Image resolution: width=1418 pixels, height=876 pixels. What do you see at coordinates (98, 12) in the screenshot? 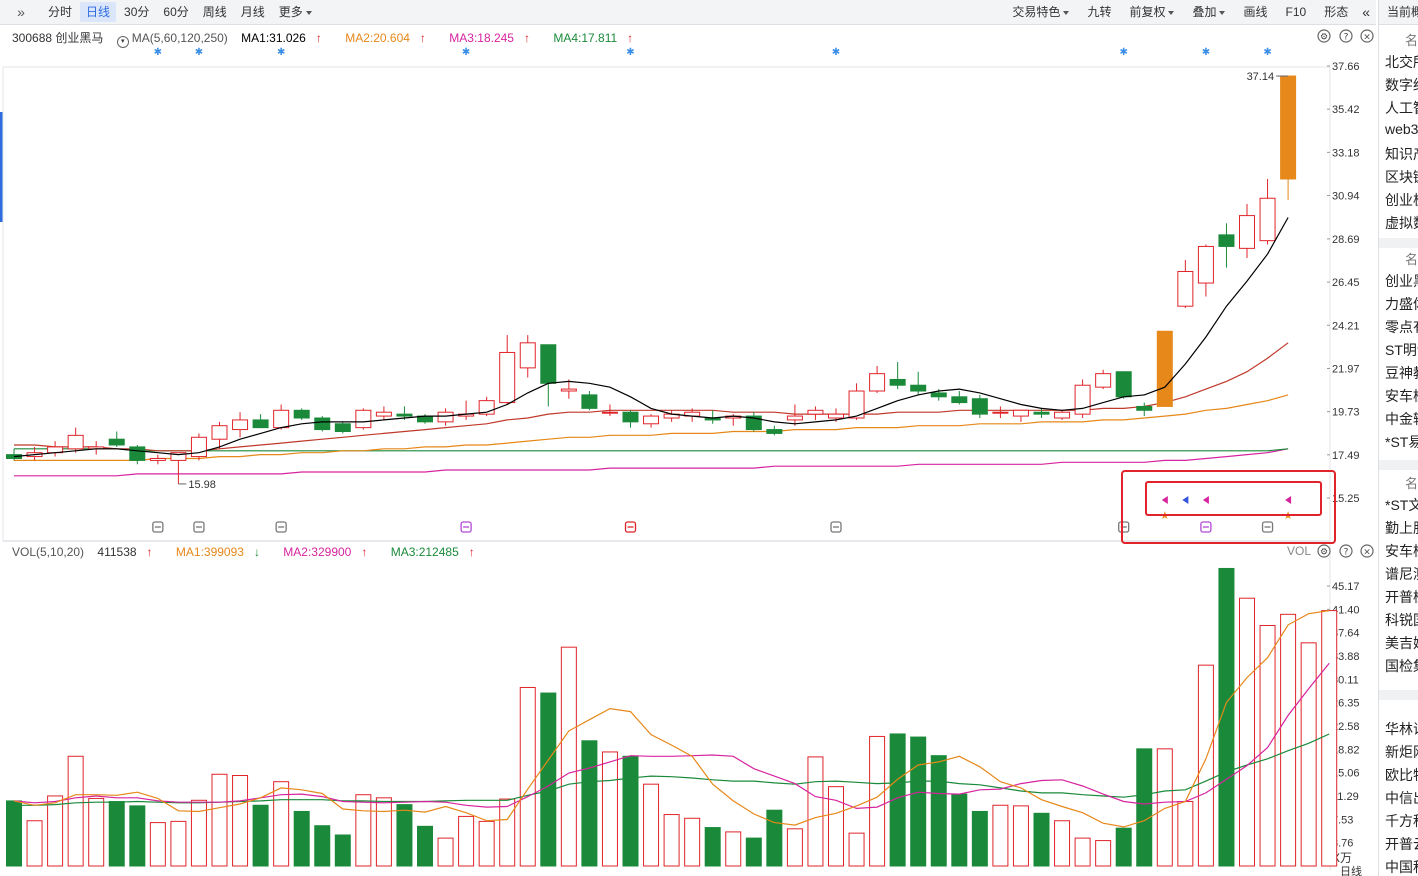
I see `tab-1: 日线` at bounding box center [98, 12].